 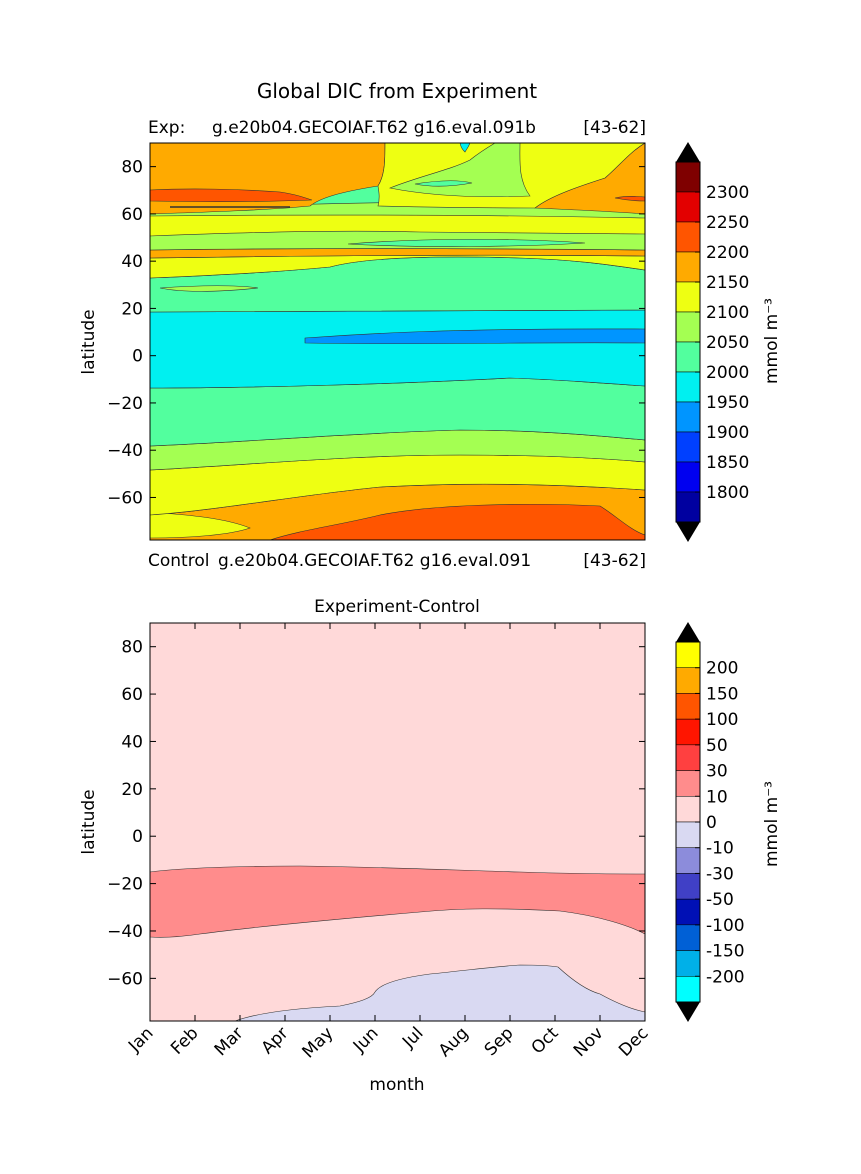 I want to click on top-ytick-label: 0, so click(x=137, y=357).